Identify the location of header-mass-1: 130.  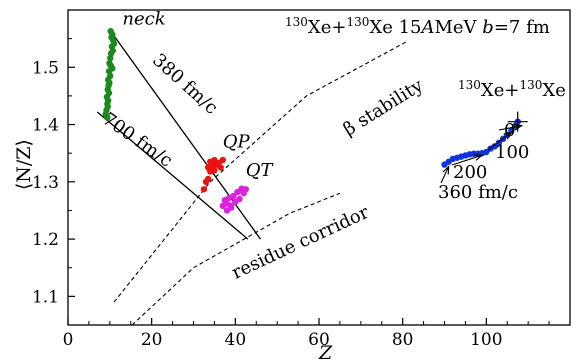
(296, 22).